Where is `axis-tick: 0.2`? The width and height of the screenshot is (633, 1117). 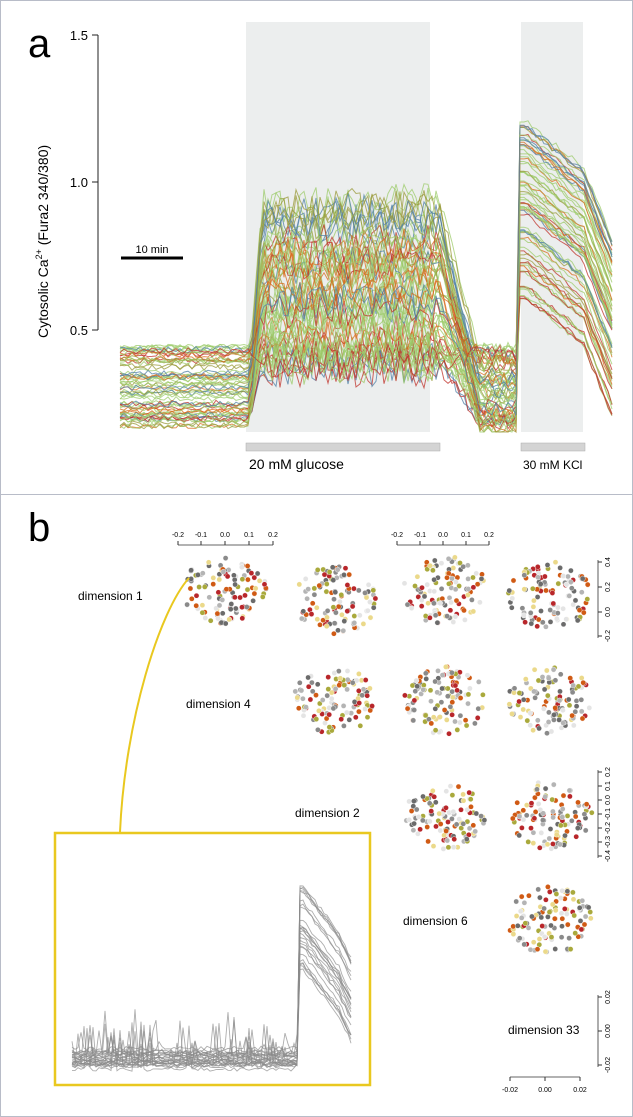 axis-tick: 0.2 is located at coordinates (273, 535).